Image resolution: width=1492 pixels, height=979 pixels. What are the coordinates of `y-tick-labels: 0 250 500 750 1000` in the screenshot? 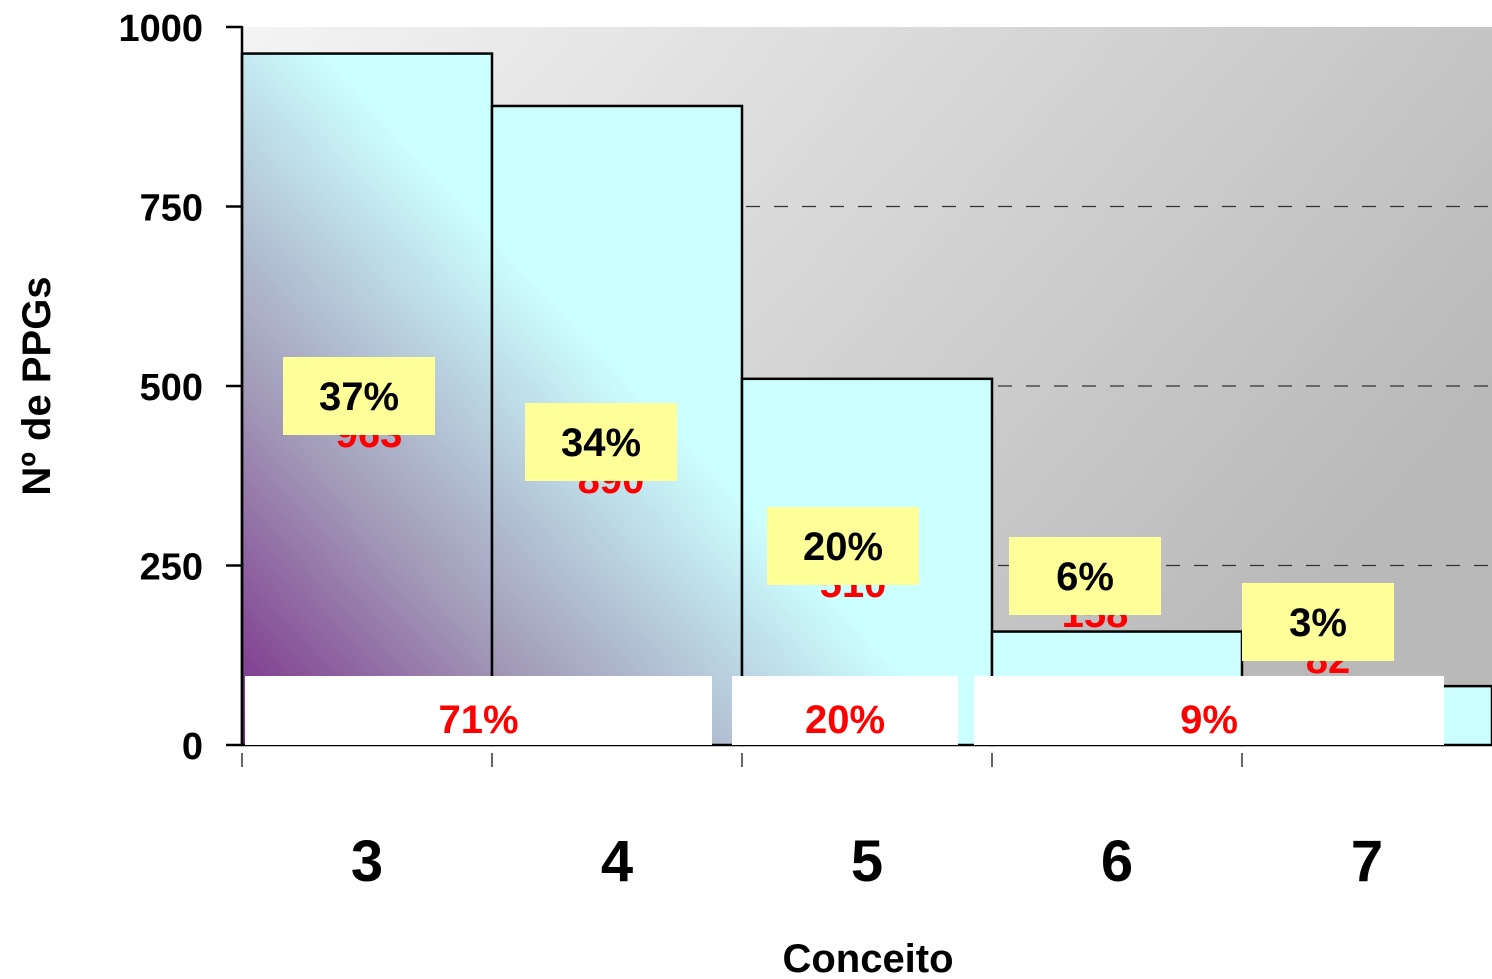 It's located at (160, 388).